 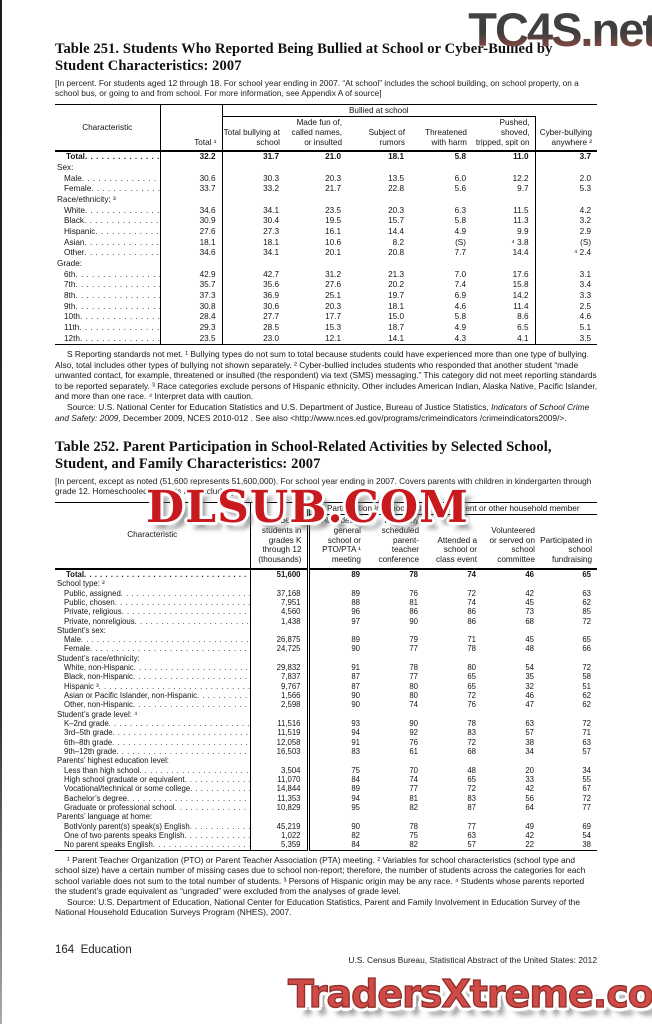 I want to click on row-label: Black, non-Hispanic, so click(x=153, y=677).